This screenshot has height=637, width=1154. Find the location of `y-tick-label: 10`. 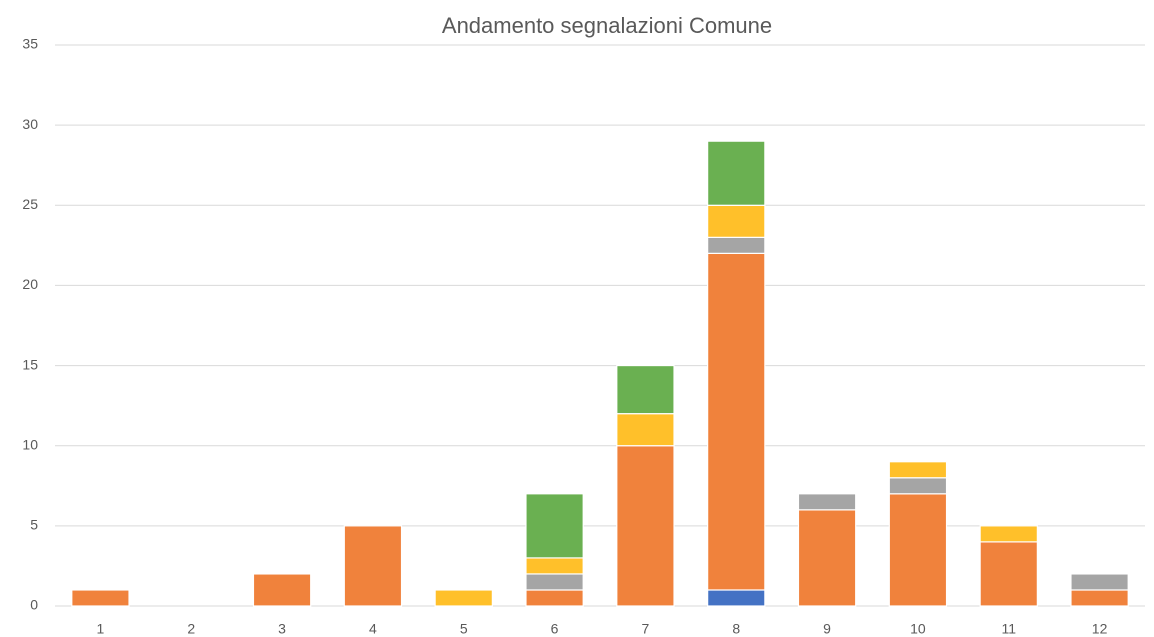

y-tick-label: 10 is located at coordinates (30, 444).